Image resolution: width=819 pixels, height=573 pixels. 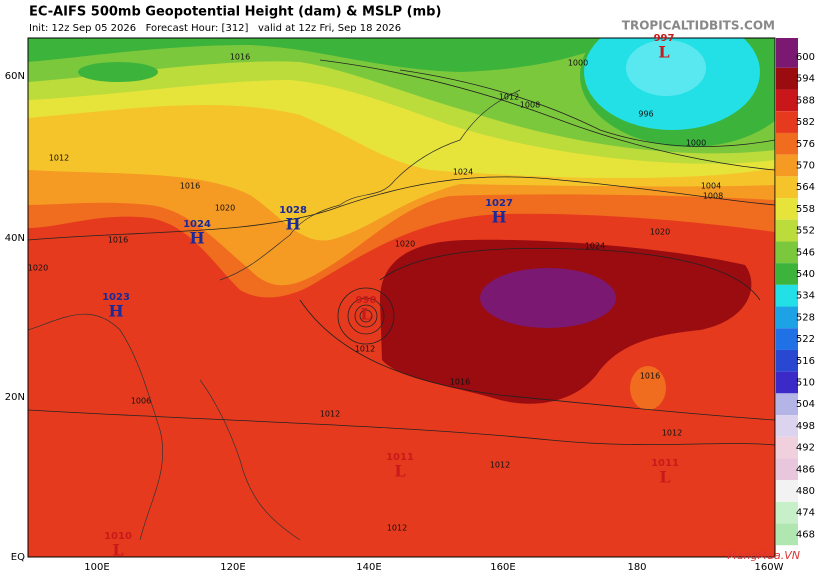 I want to click on colorbar-label: 528, so click(x=805, y=317).